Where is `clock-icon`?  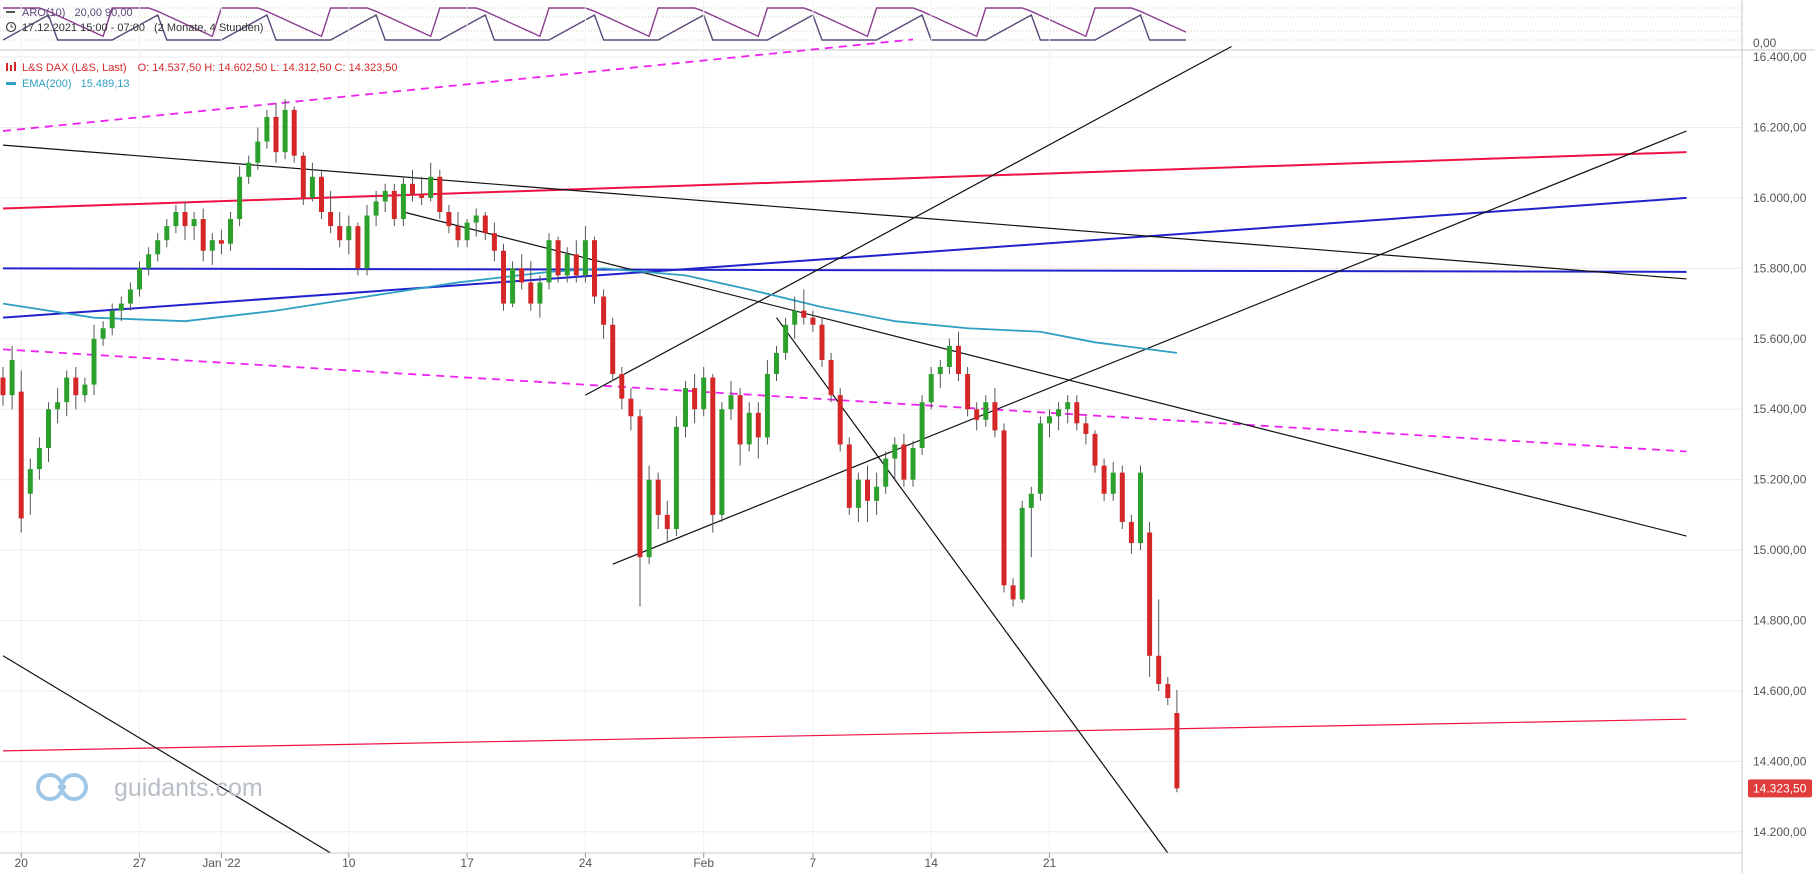
clock-icon is located at coordinates (11, 27).